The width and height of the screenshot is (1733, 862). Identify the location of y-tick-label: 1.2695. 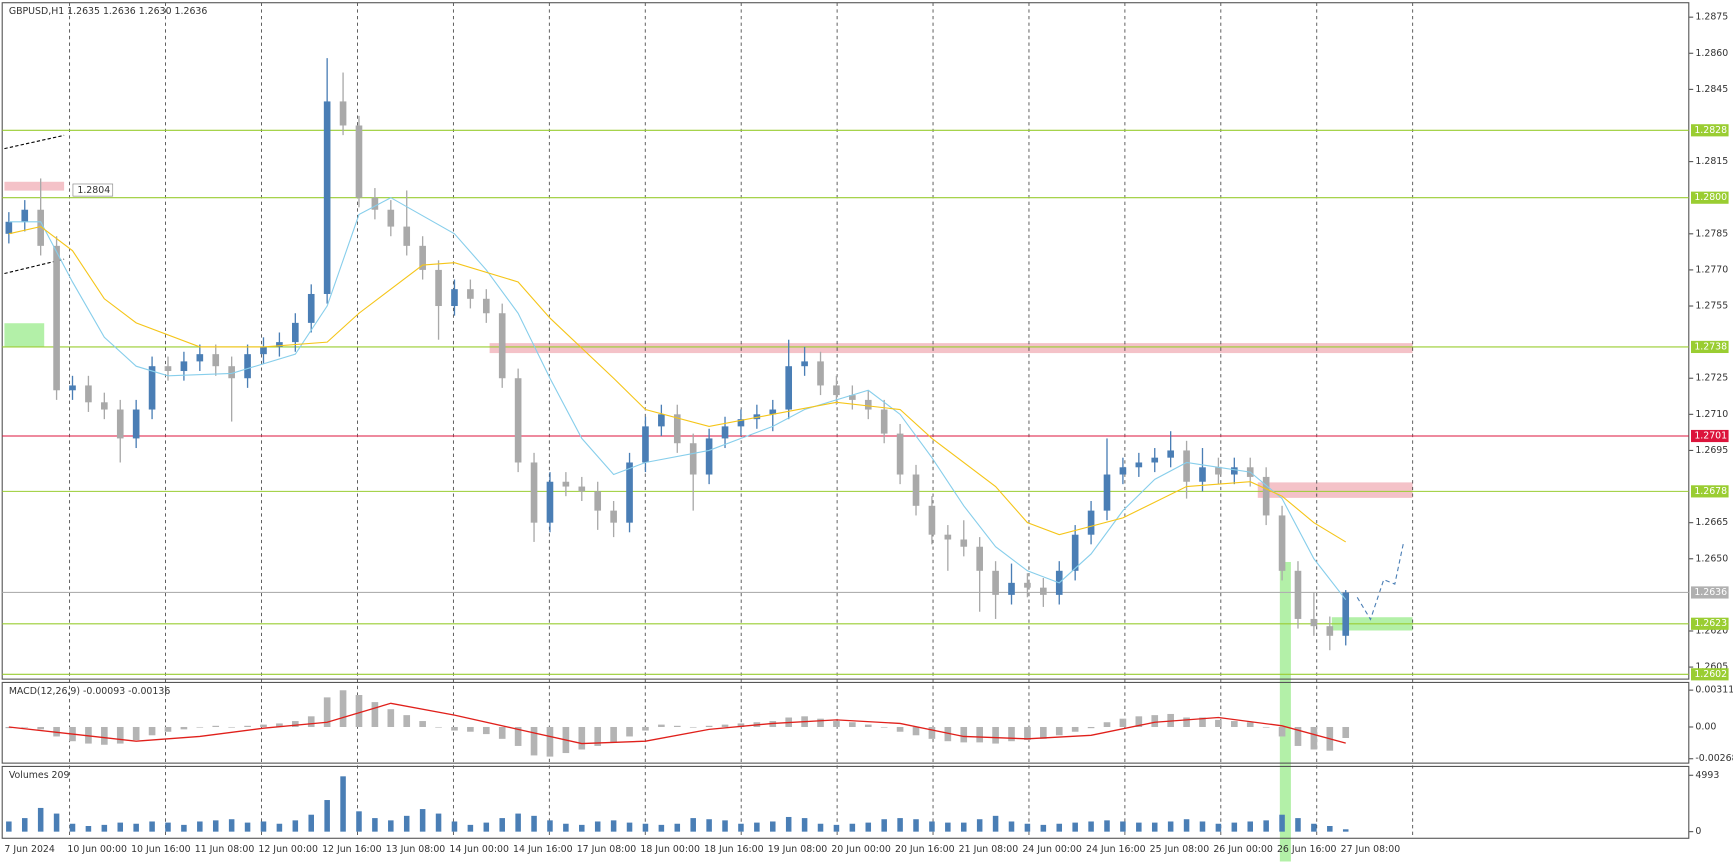
(1711, 450).